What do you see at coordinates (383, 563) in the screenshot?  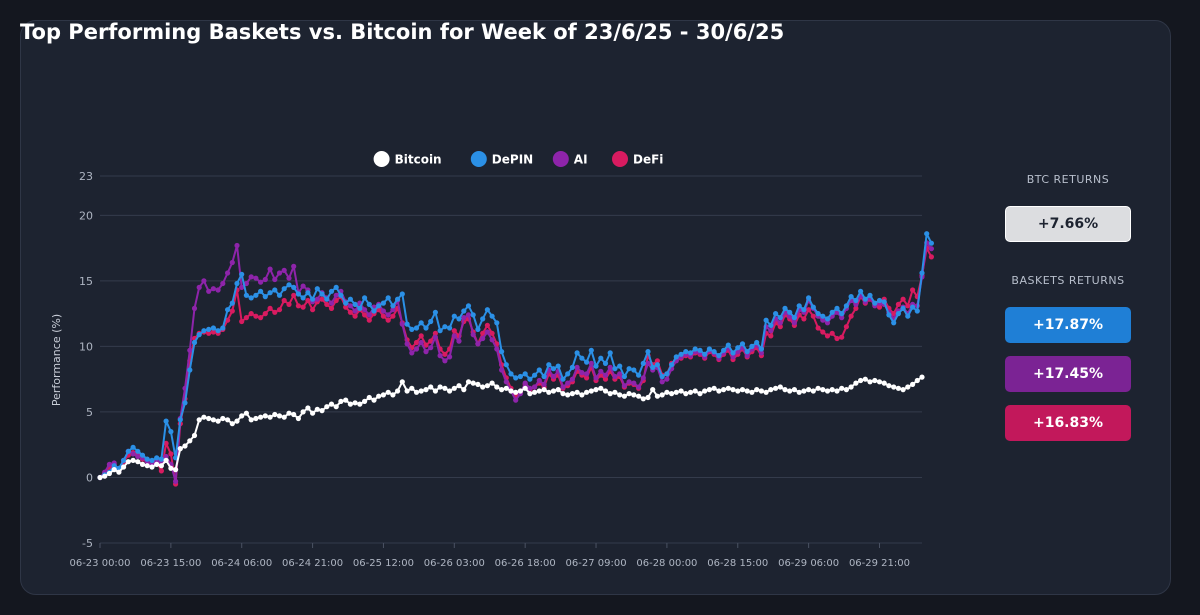 I see `x-tick-label: 06-25 12:00` at bounding box center [383, 563].